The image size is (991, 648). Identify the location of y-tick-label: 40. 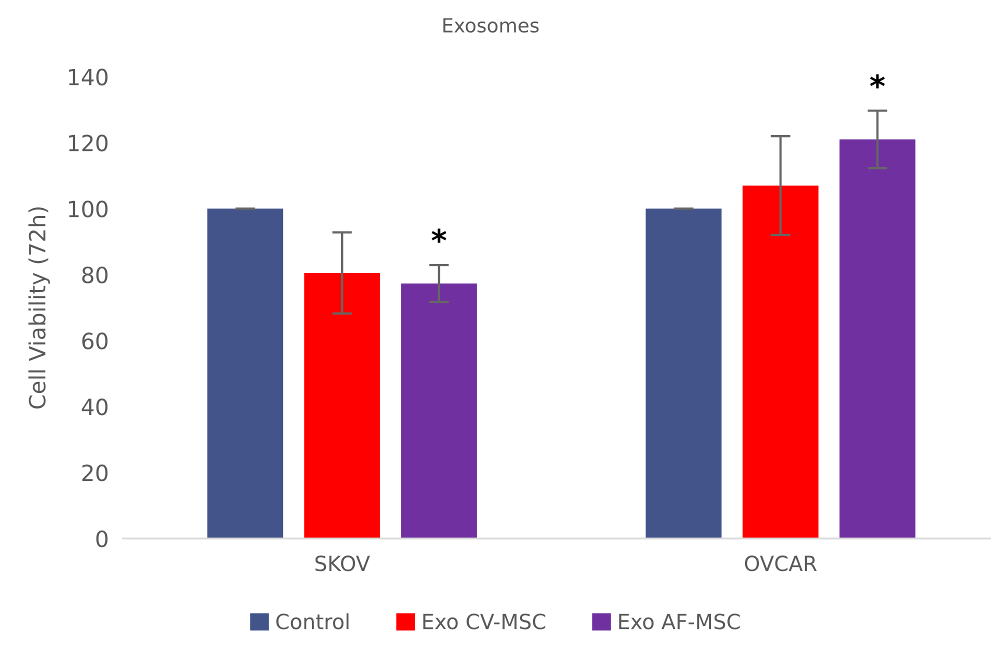
(95, 407).